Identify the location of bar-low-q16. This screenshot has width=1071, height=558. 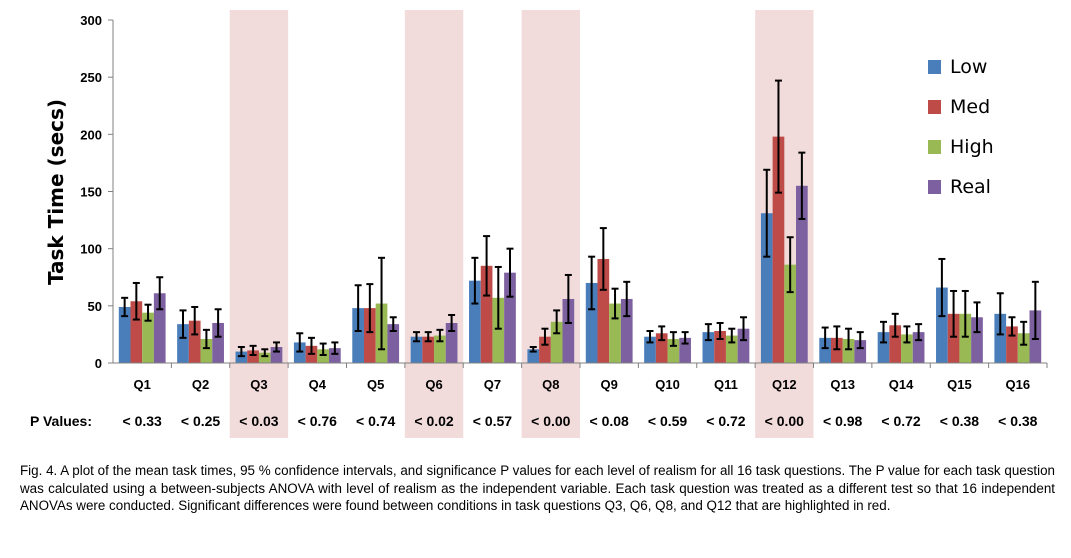
(1000, 338).